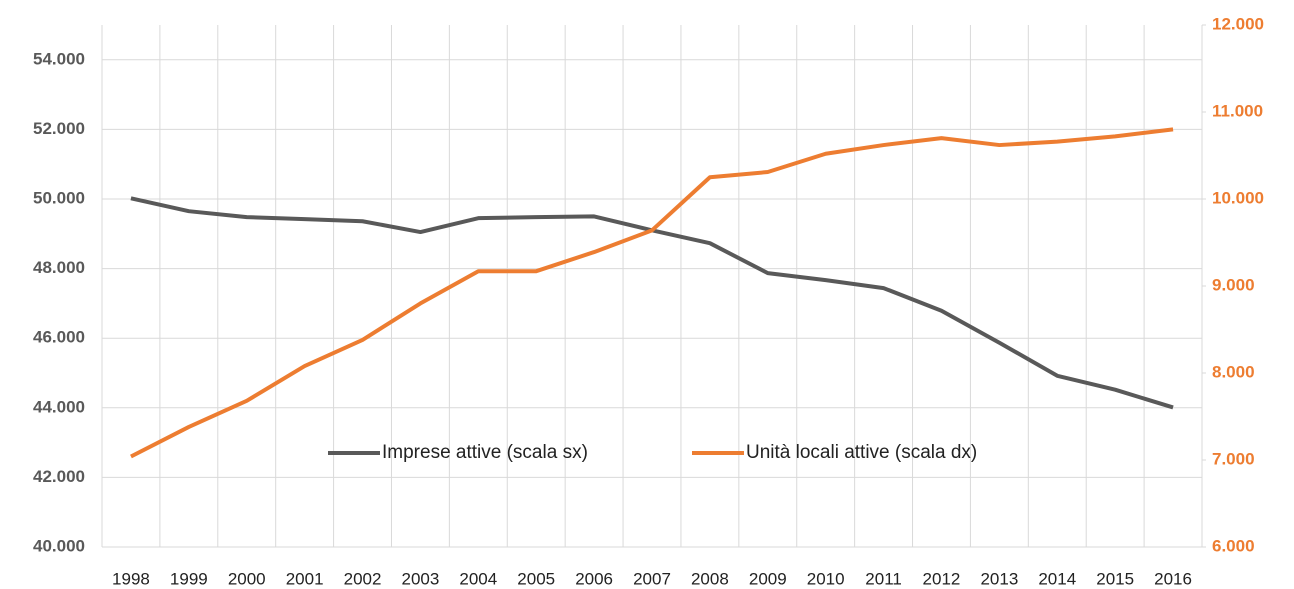 The height and width of the screenshot is (589, 1294). What do you see at coordinates (1237, 110) in the screenshot?
I see `y2-tick-label: 11.000` at bounding box center [1237, 110].